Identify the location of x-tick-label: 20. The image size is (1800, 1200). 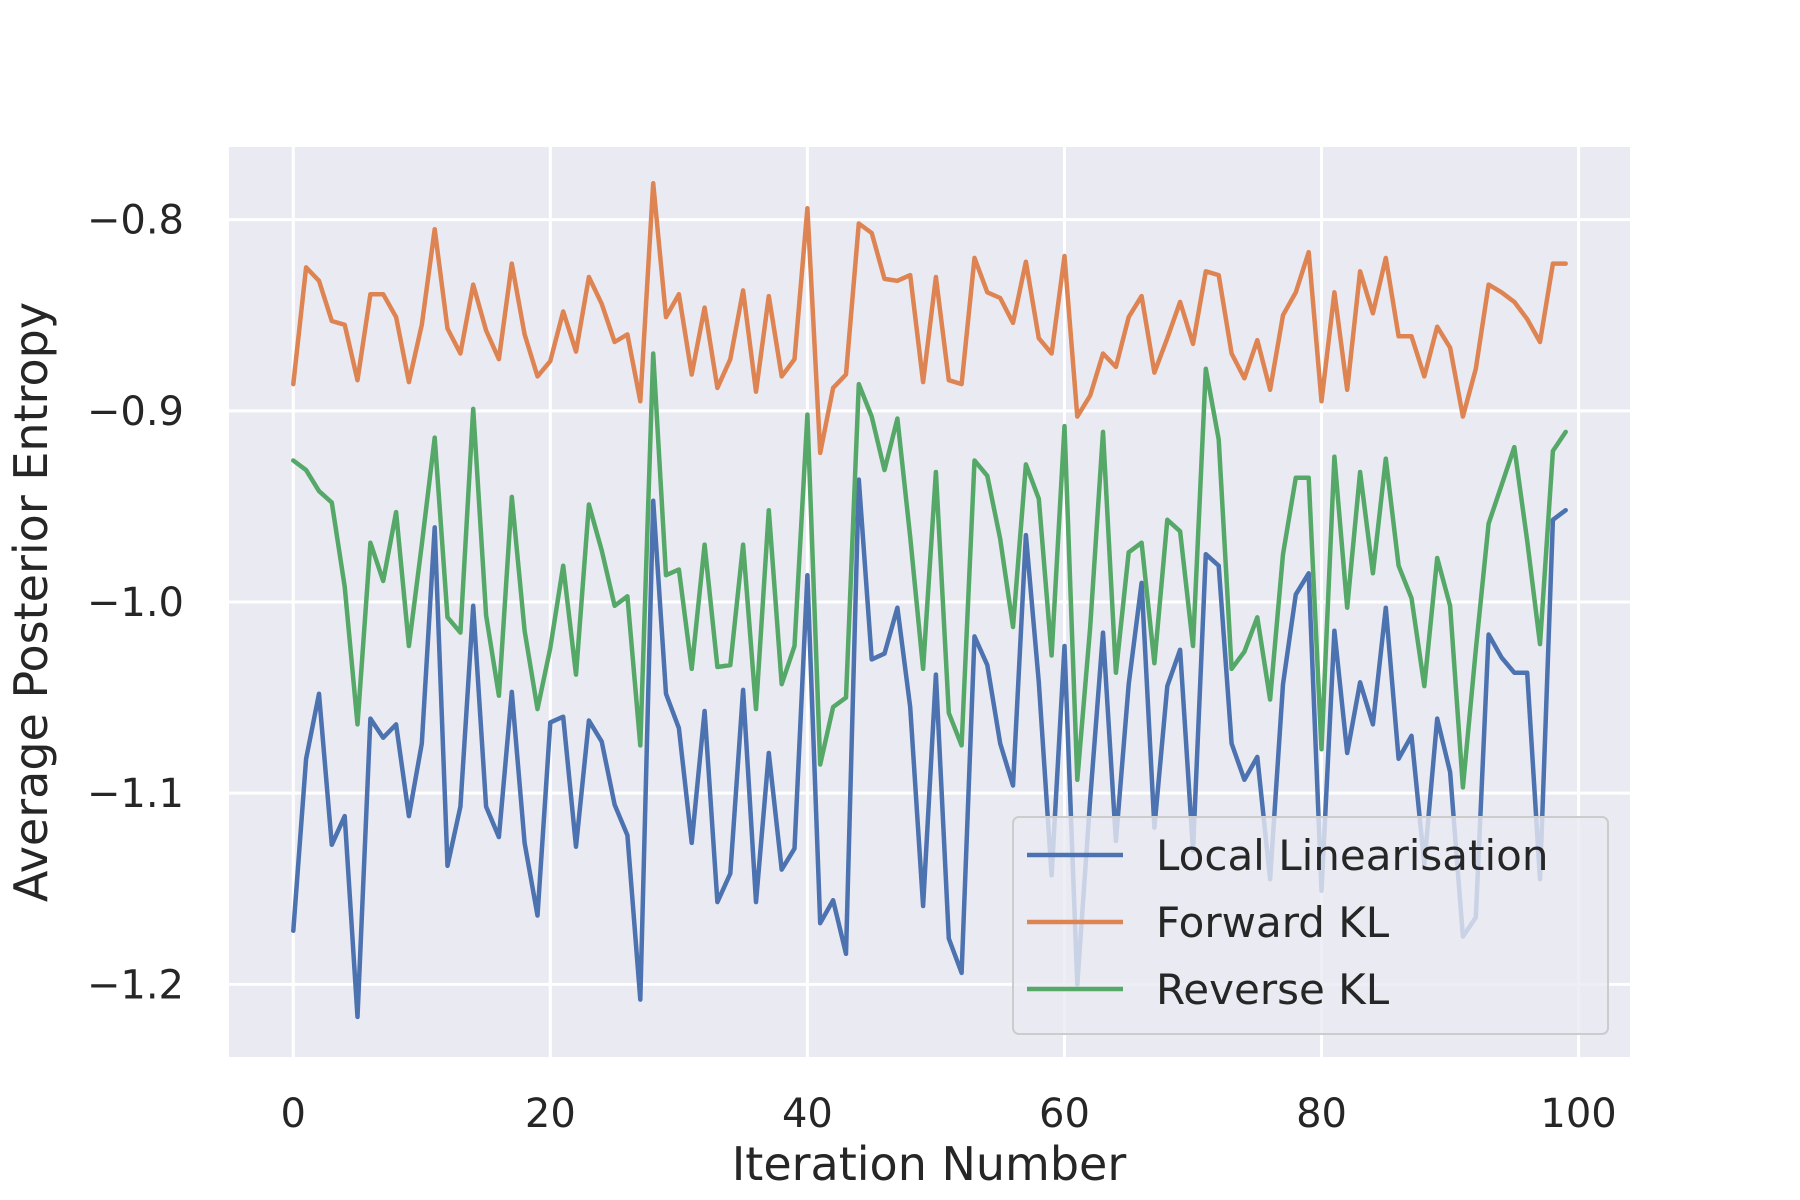
(550, 1114).